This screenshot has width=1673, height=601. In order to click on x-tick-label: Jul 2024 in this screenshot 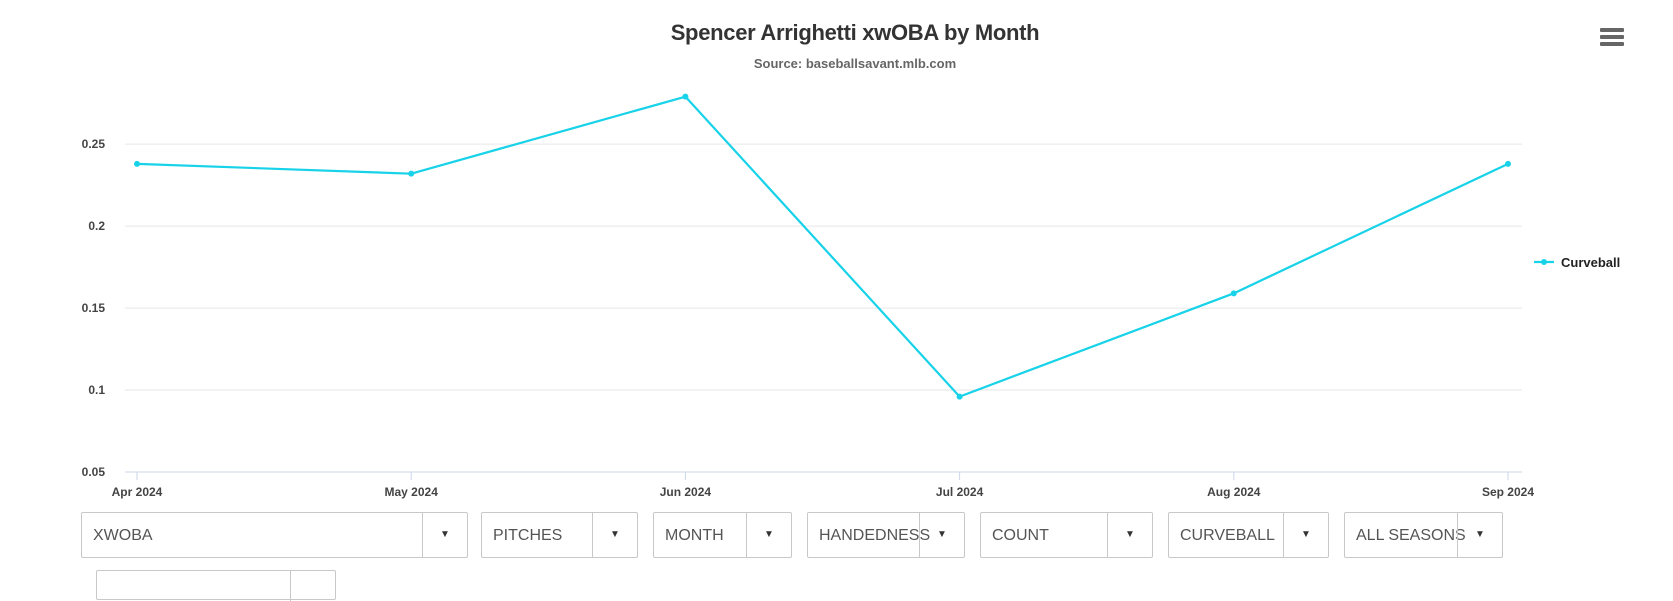, I will do `click(960, 492)`.